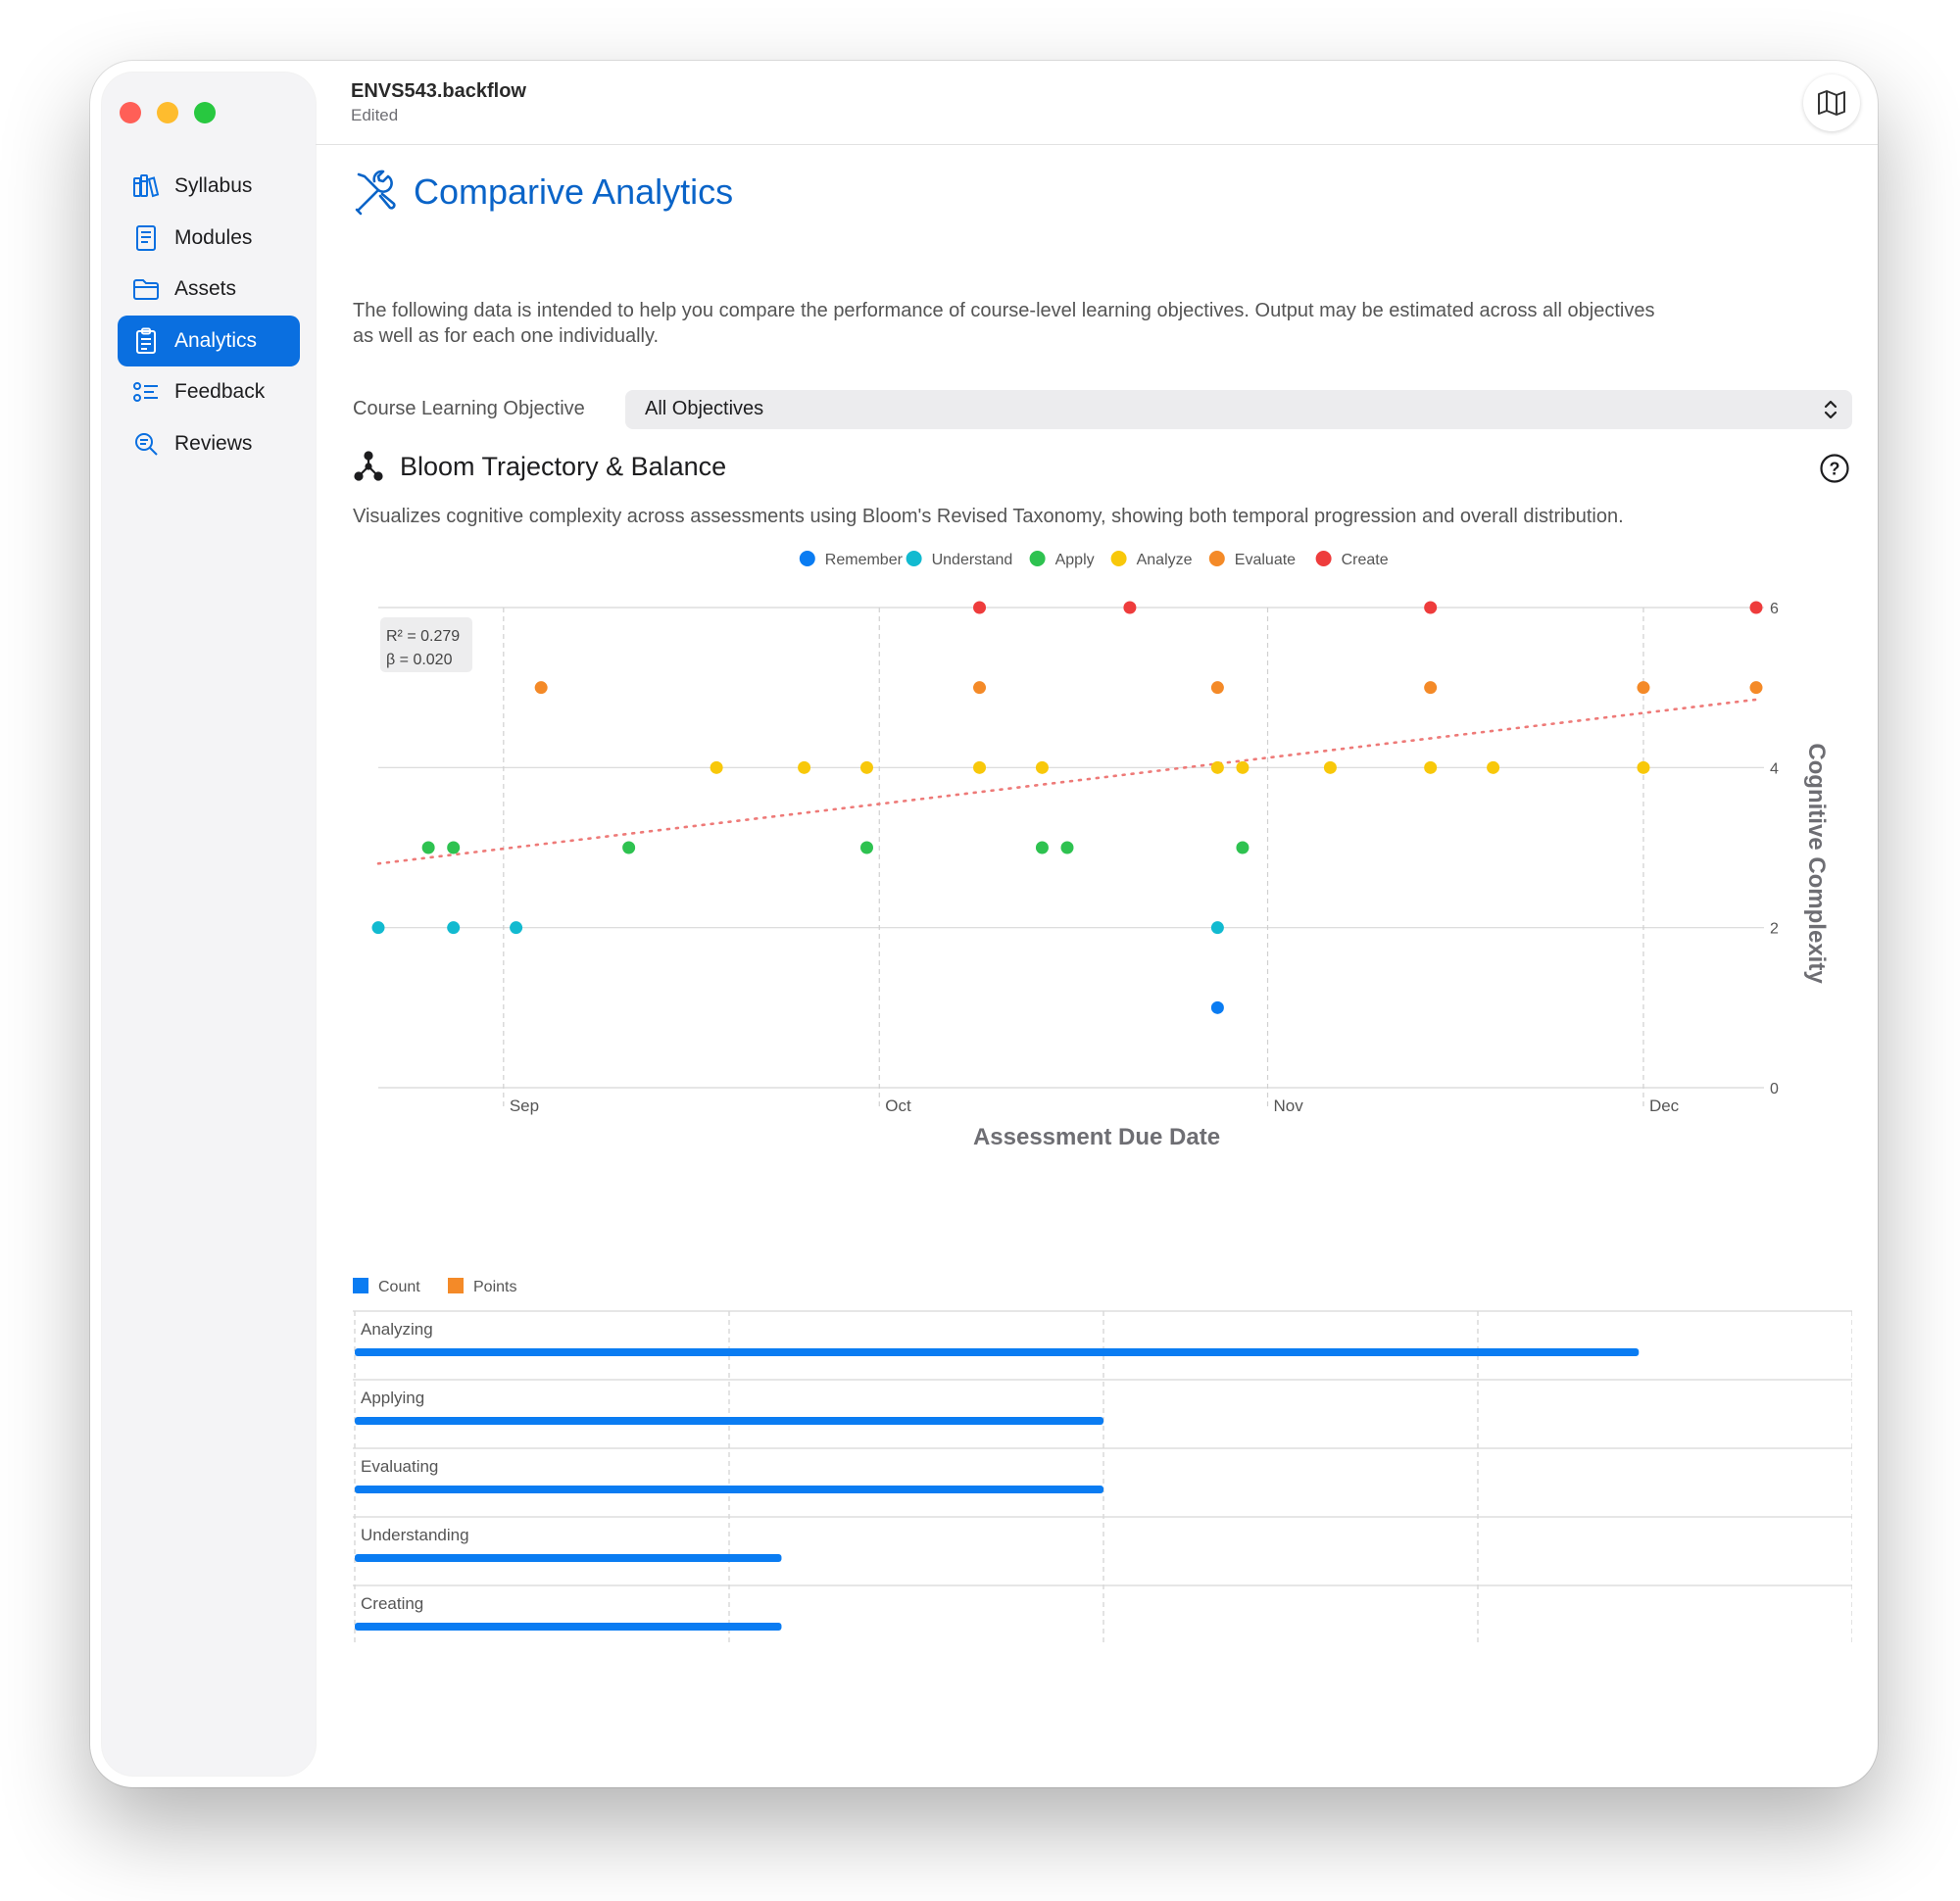 This screenshot has width=1960, height=1901. What do you see at coordinates (524, 1106) in the screenshot?
I see `x-tick-label: Sep` at bounding box center [524, 1106].